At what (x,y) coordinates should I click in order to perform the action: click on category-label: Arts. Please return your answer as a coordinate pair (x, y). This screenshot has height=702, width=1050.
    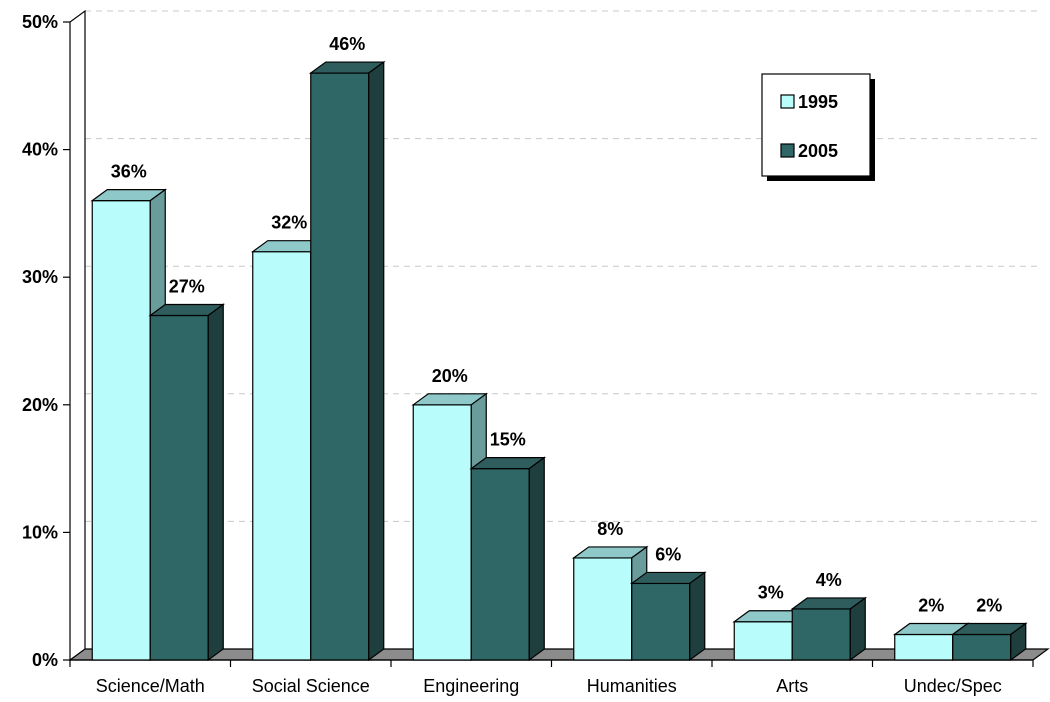
    Looking at the image, I should click on (792, 686).